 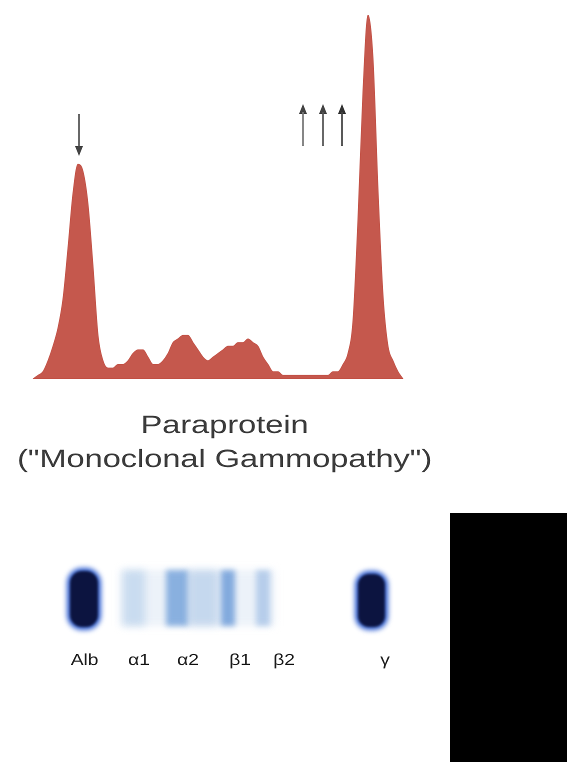 I want to click on text: α2, so click(x=188, y=661).